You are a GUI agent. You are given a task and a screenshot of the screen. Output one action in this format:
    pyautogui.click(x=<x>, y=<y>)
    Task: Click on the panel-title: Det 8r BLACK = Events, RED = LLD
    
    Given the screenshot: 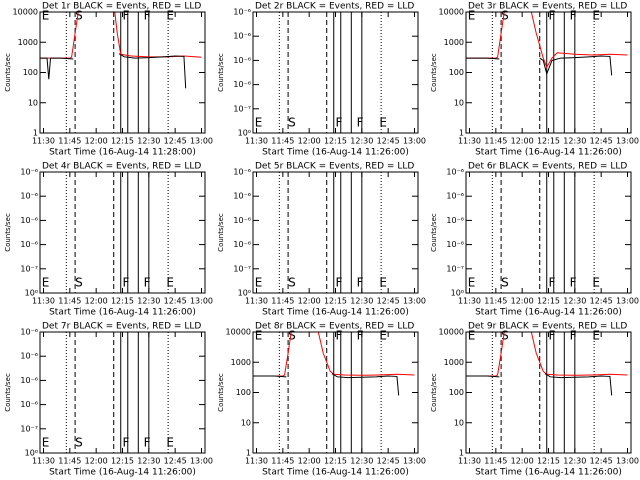 What is the action you would take?
    pyautogui.click(x=334, y=327)
    